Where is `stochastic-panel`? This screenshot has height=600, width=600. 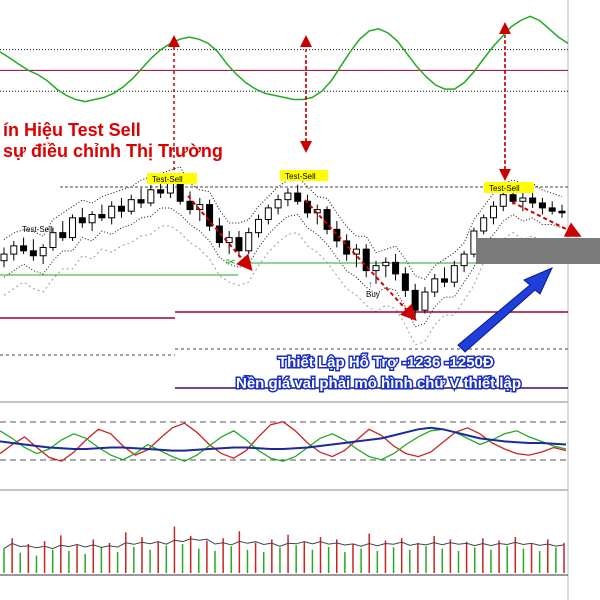 stochastic-panel is located at coordinates (284, 441).